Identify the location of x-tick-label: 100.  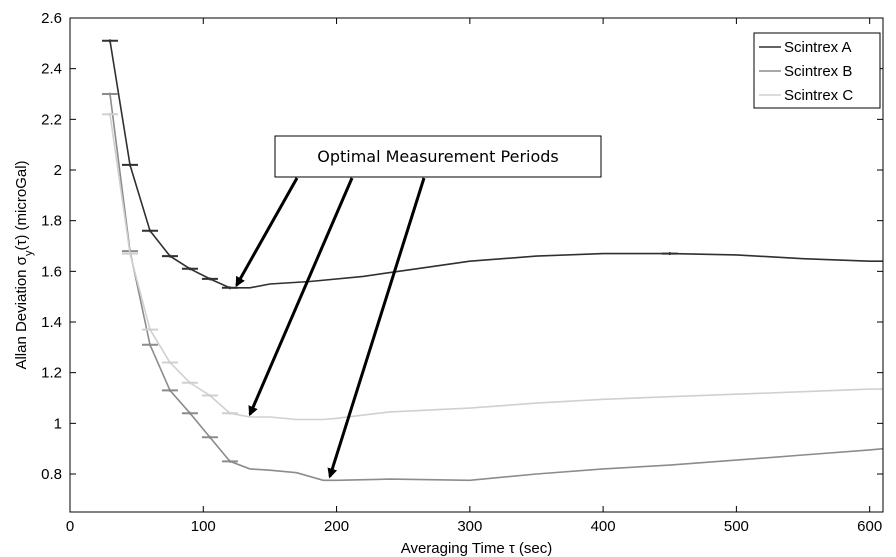
(203, 526).